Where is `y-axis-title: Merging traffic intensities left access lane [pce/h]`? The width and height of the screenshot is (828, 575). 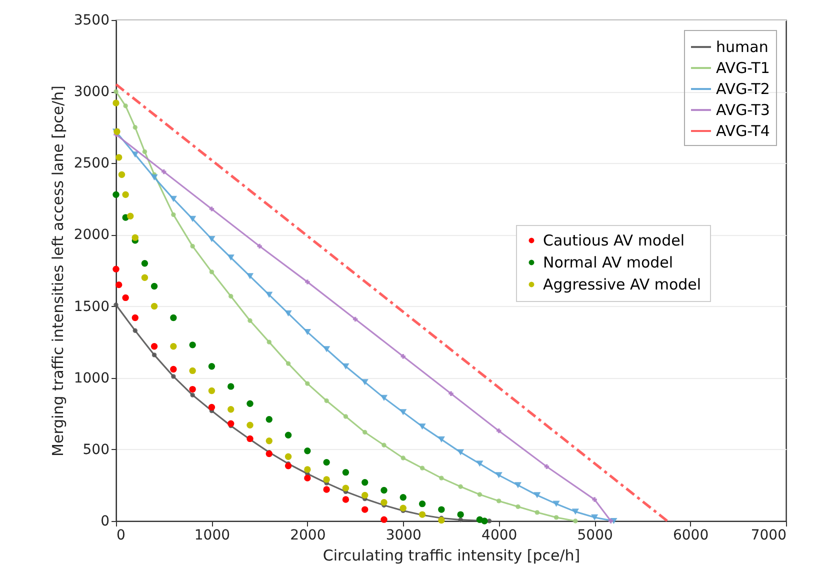
y-axis-title: Merging traffic intensities left access lane [pce/h] is located at coordinates (57, 271).